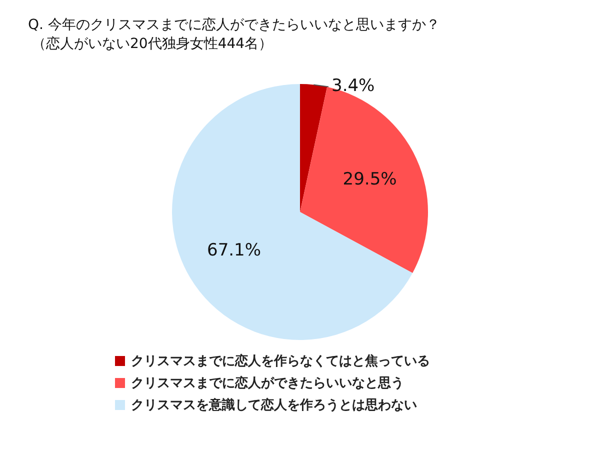 The image size is (600, 450). What do you see at coordinates (152, 44) in the screenshot?
I see `chart-subtitle: （恋人がいない20代独身女性444名）` at bounding box center [152, 44].